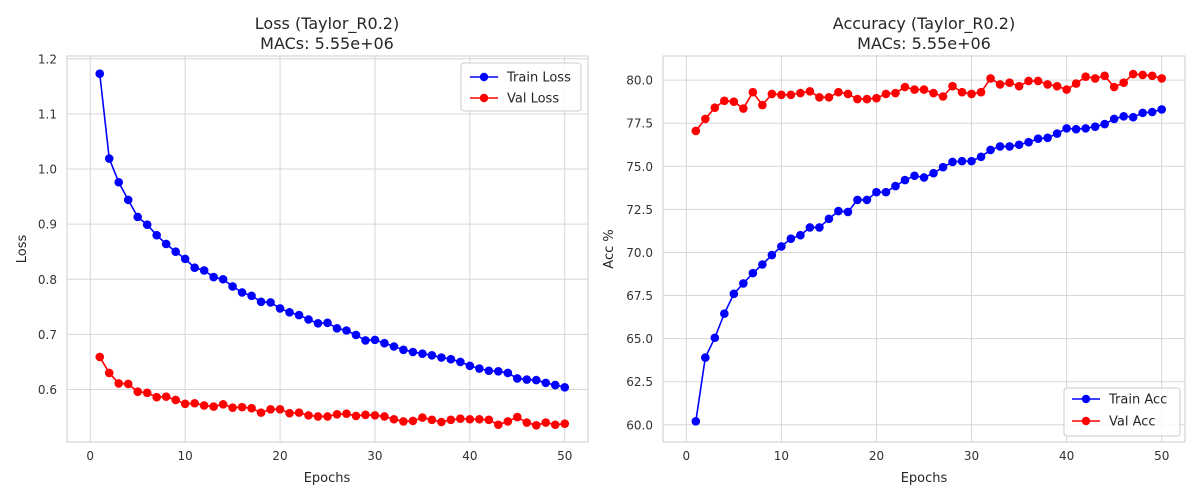  Describe the element at coordinates (484, 98) in the screenshot. I see `loss-legend-val-marker` at that location.